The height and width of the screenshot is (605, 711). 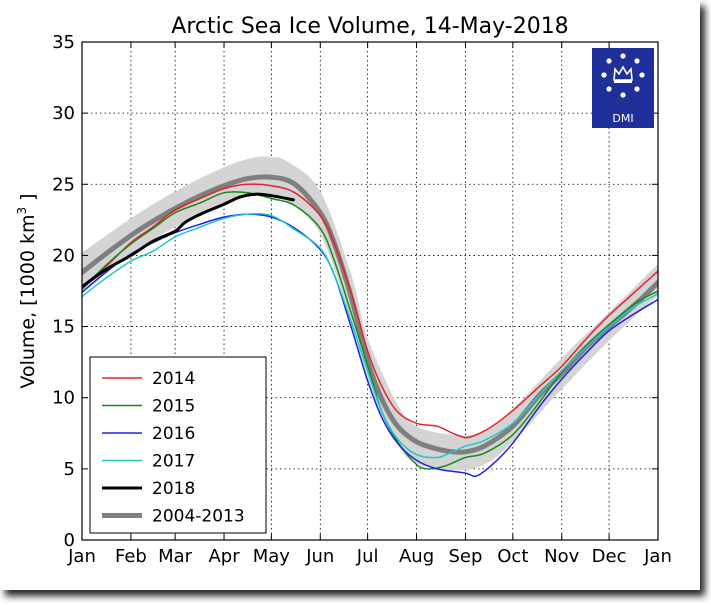 What do you see at coordinates (609, 556) in the screenshot?
I see `x-tick-label: Dec` at bounding box center [609, 556].